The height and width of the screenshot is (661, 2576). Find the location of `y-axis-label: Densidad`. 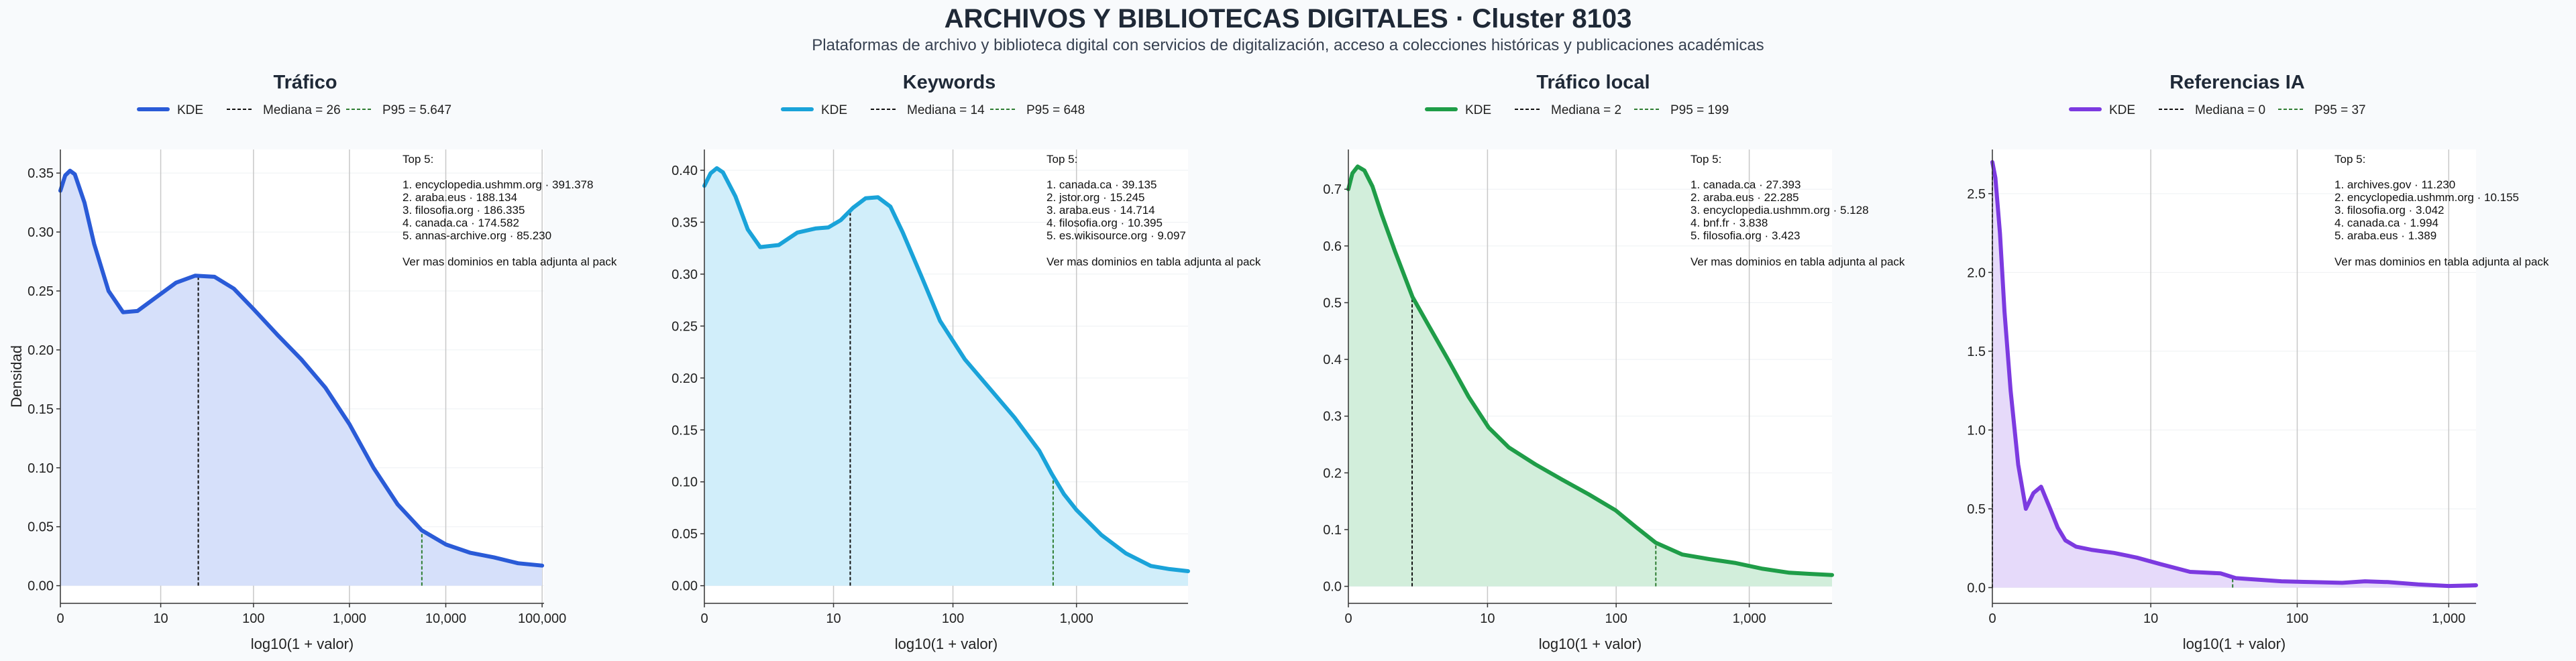

y-axis-label: Densidad is located at coordinates (16, 376).